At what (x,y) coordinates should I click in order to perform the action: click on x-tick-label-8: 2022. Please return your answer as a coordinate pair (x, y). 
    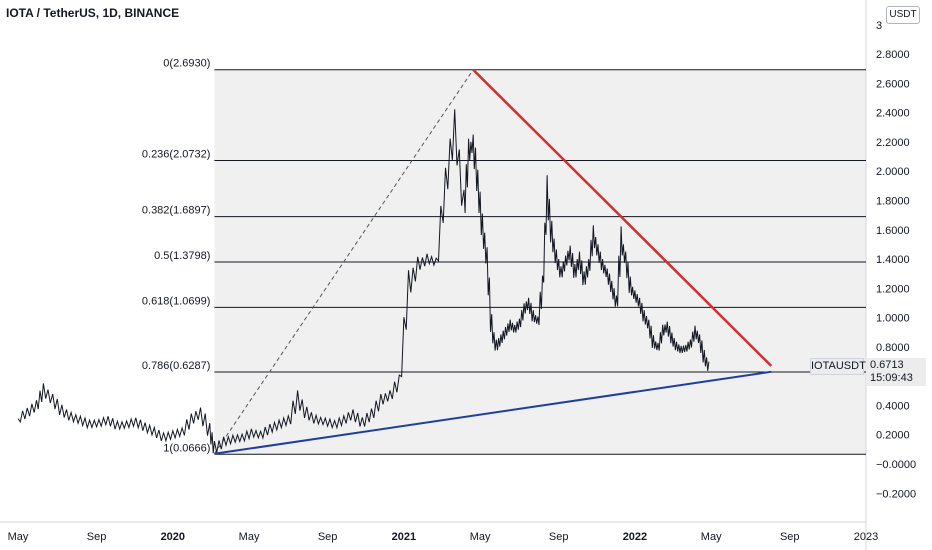
    Looking at the image, I should click on (635, 537).